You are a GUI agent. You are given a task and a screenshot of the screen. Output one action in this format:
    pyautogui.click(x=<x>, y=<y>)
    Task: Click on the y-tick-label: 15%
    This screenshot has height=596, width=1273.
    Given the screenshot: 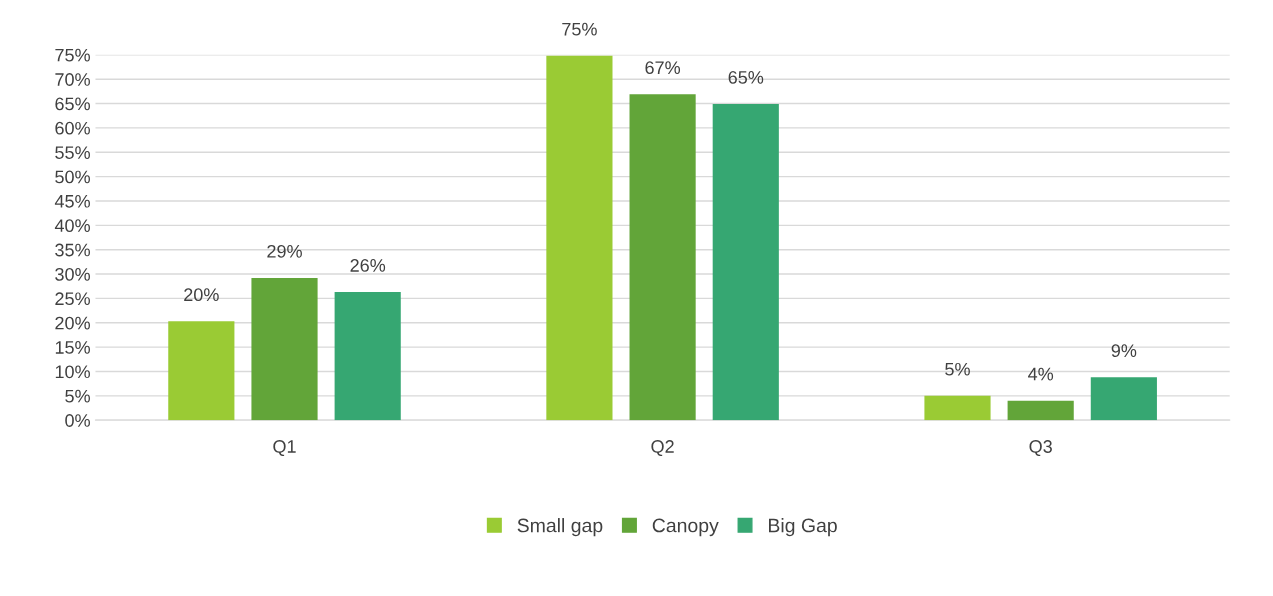 What is the action you would take?
    pyautogui.click(x=72, y=347)
    